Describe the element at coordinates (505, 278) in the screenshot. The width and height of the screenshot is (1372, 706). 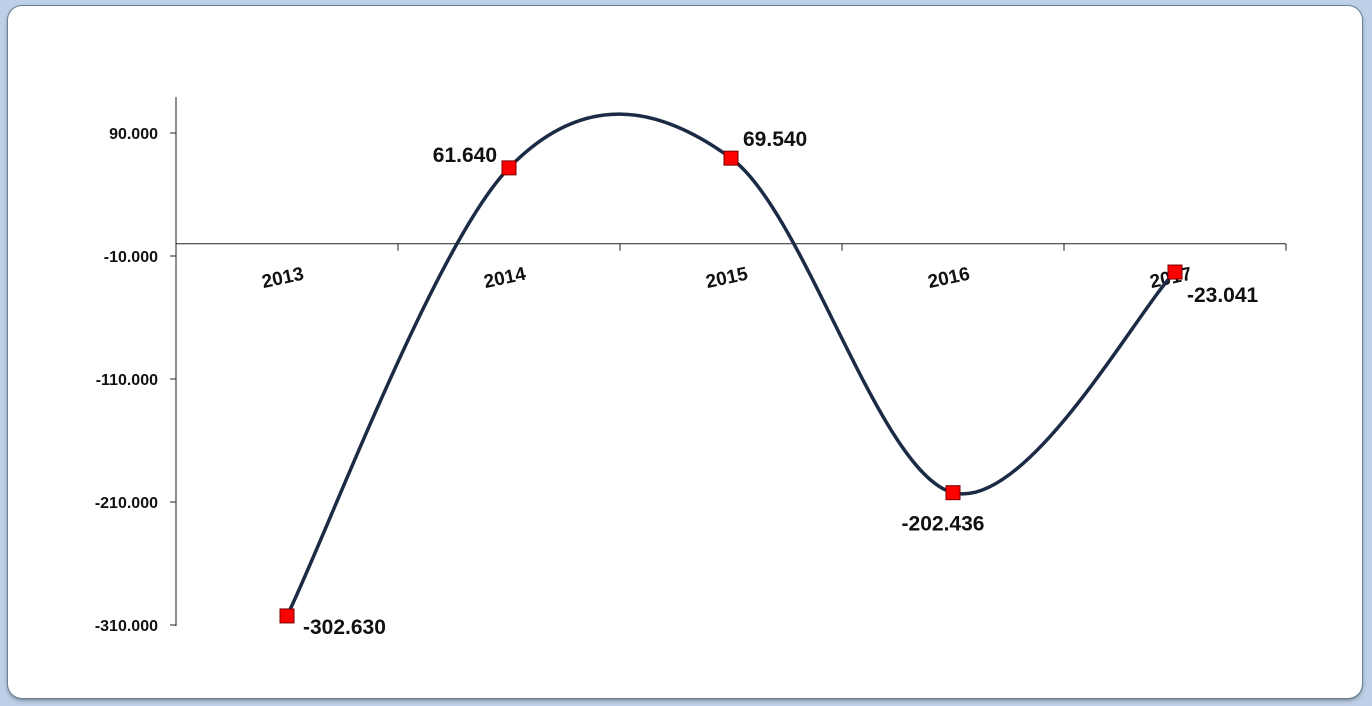
I see `x-tick-label: 2014` at that location.